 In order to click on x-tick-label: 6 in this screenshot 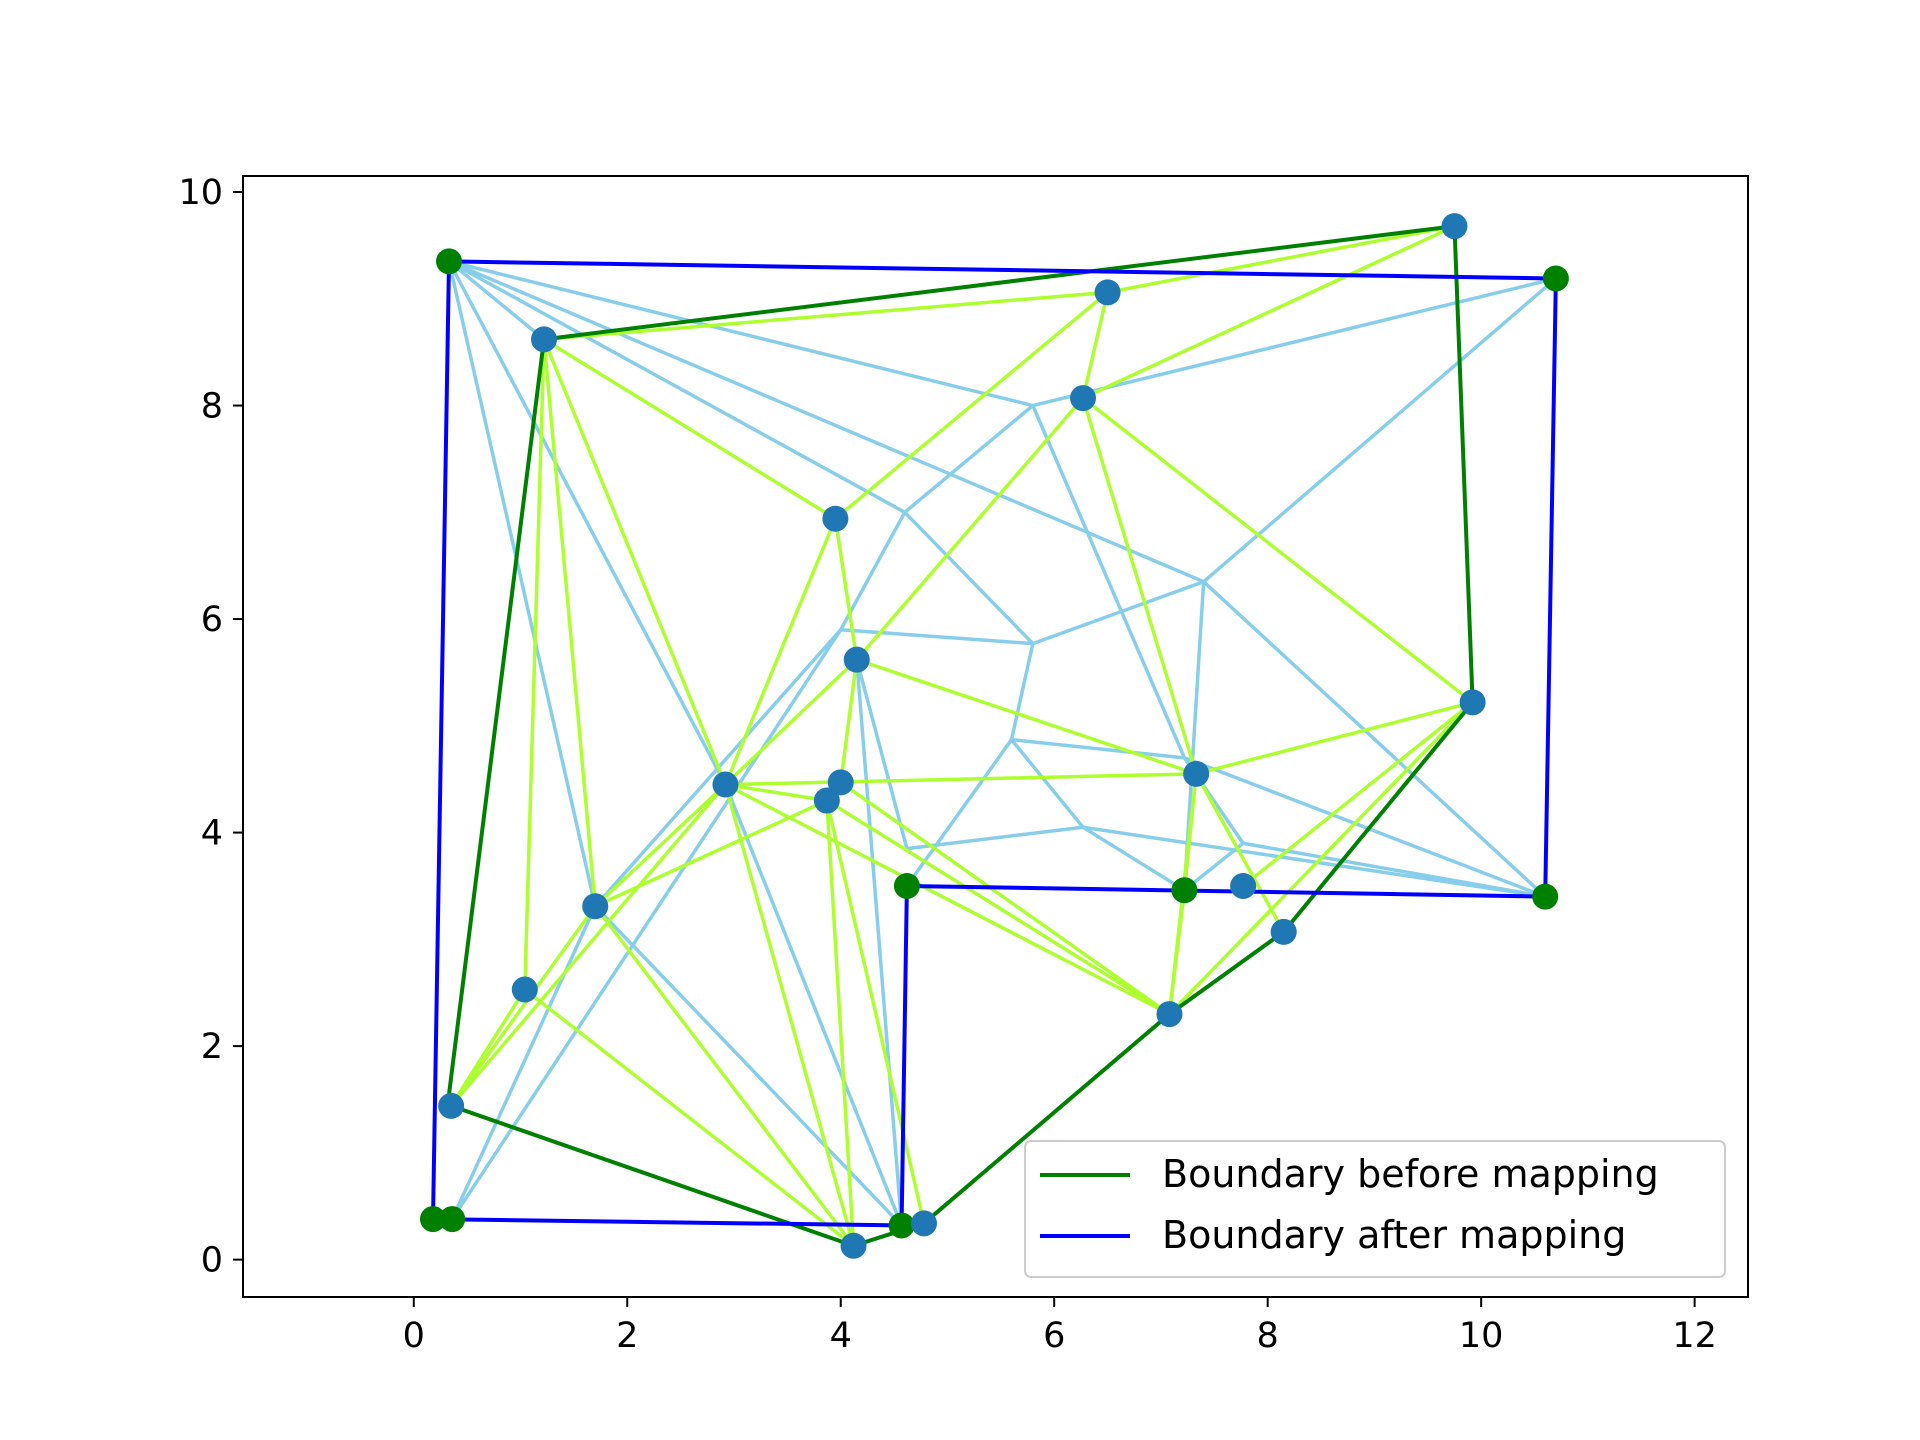, I will do `click(1054, 1336)`.